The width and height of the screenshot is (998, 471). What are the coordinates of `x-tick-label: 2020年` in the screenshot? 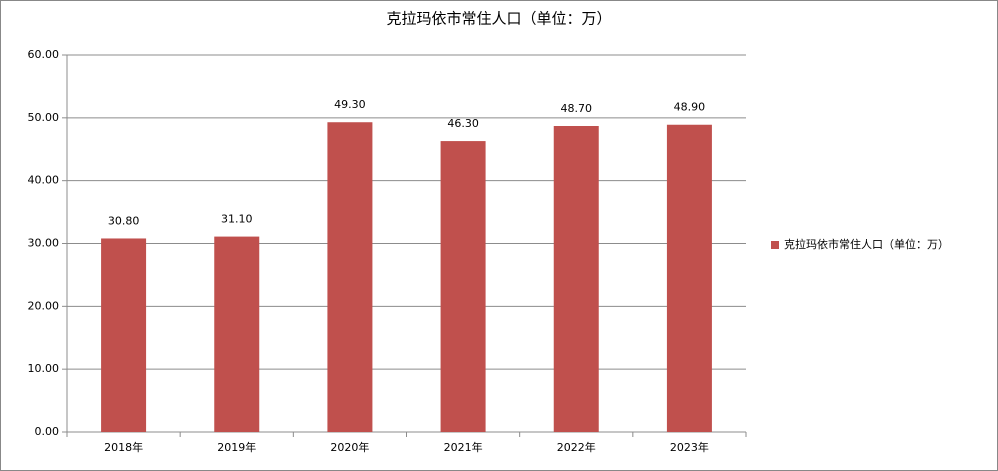 It's located at (349, 447).